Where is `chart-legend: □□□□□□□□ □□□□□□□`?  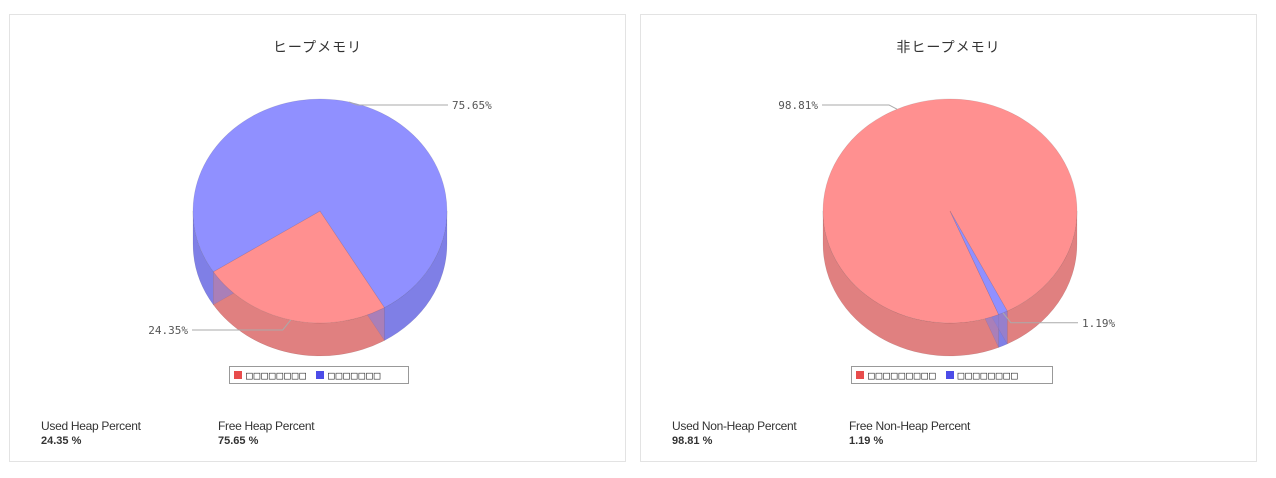 chart-legend: □□□□□□□□ □□□□□□□ is located at coordinates (319, 375).